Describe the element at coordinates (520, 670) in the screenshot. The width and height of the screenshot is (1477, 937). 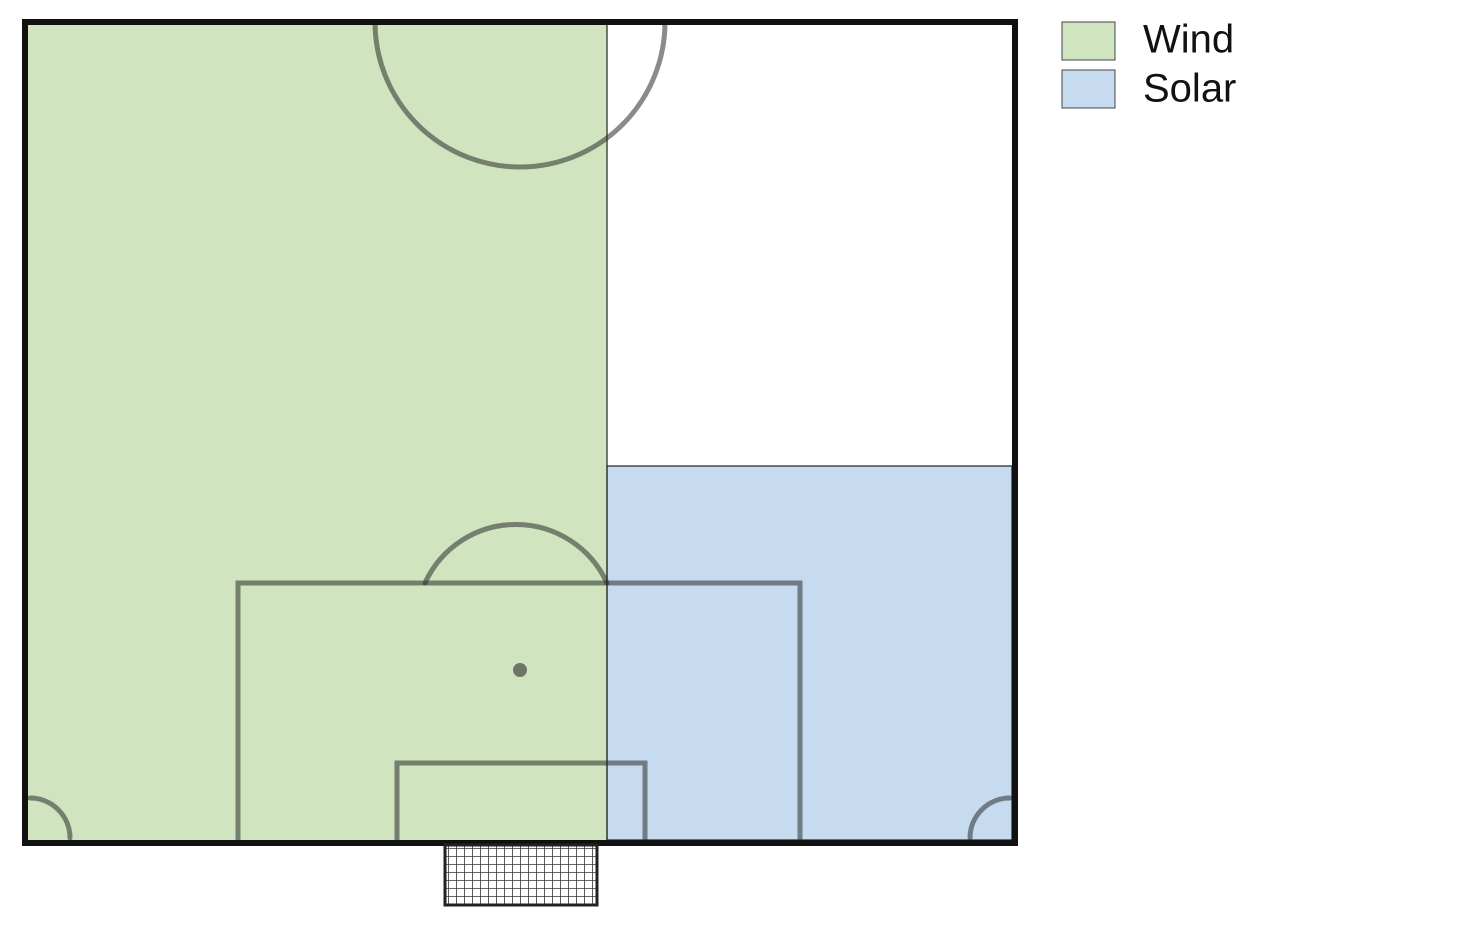
I see `penalty-spot` at that location.